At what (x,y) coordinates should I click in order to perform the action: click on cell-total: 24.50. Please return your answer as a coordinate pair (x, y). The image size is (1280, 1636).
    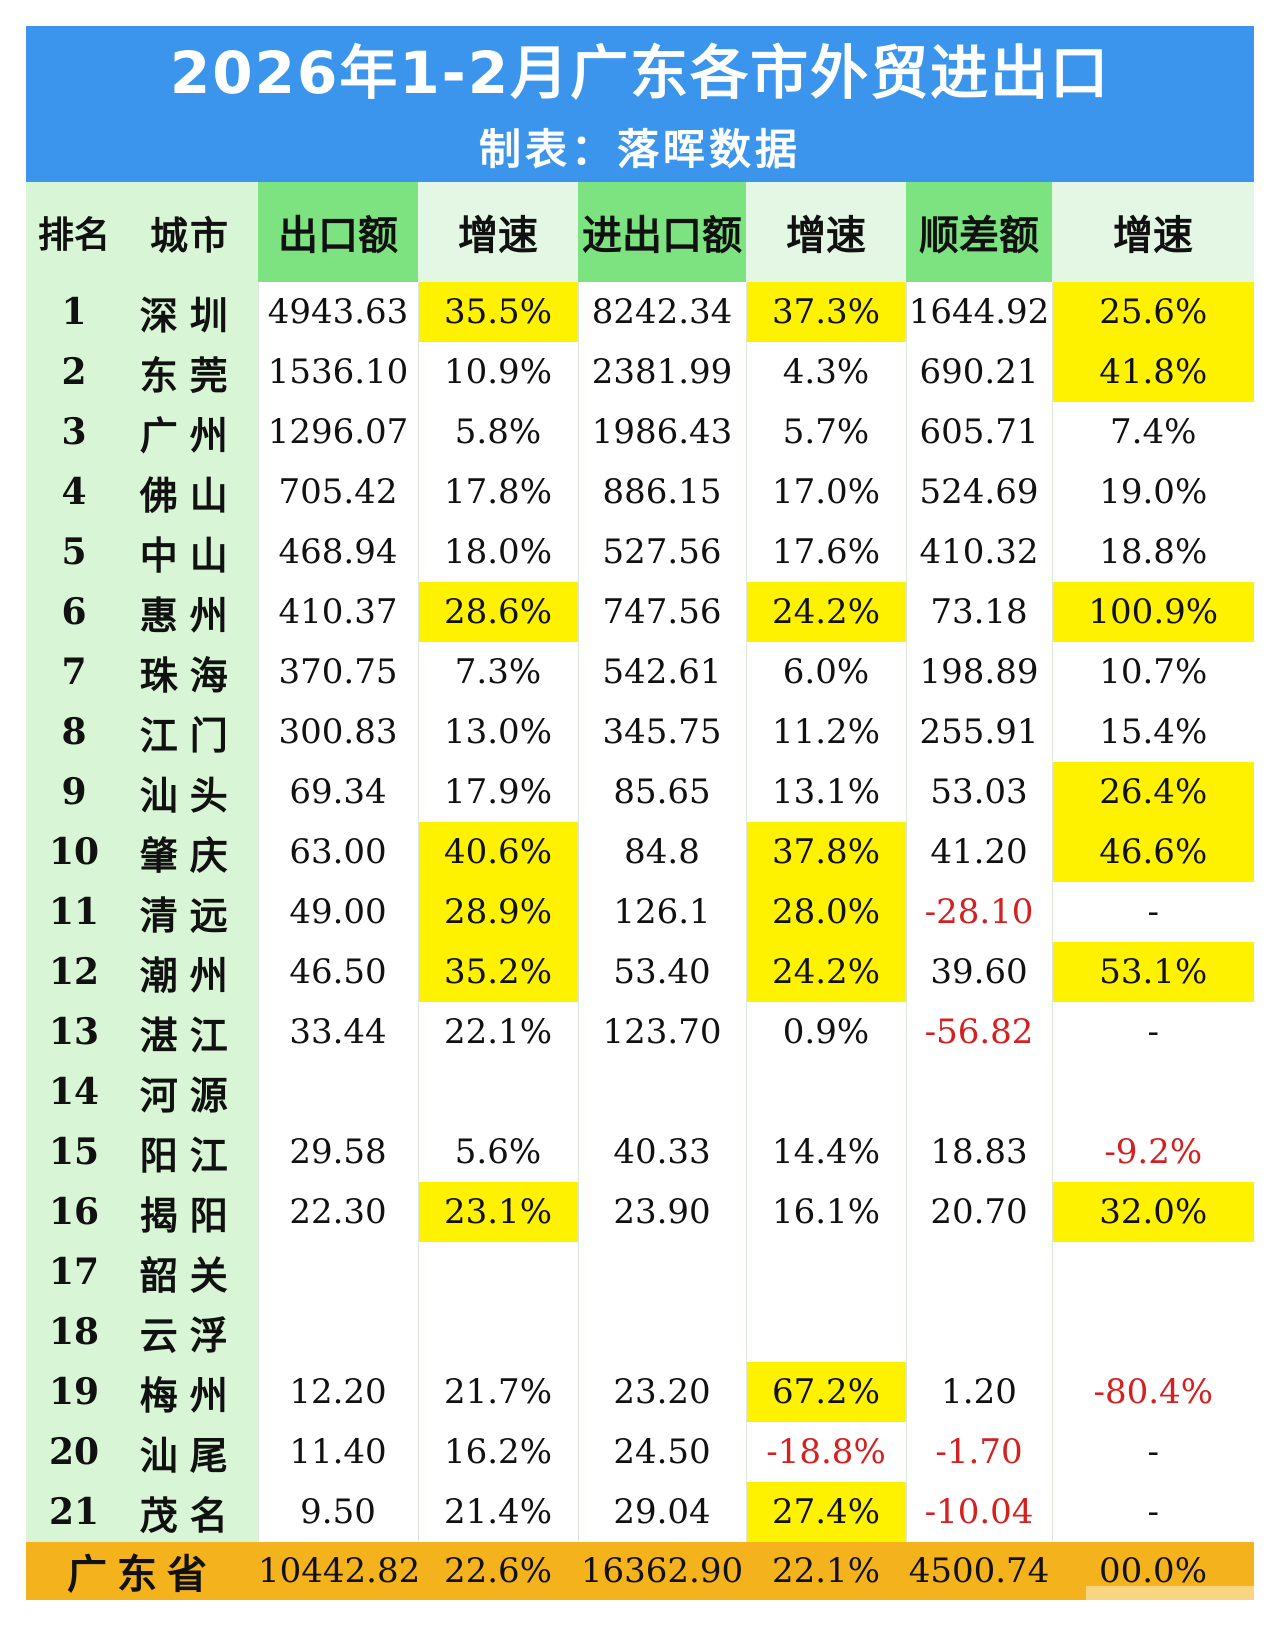
    Looking at the image, I should click on (661, 1452).